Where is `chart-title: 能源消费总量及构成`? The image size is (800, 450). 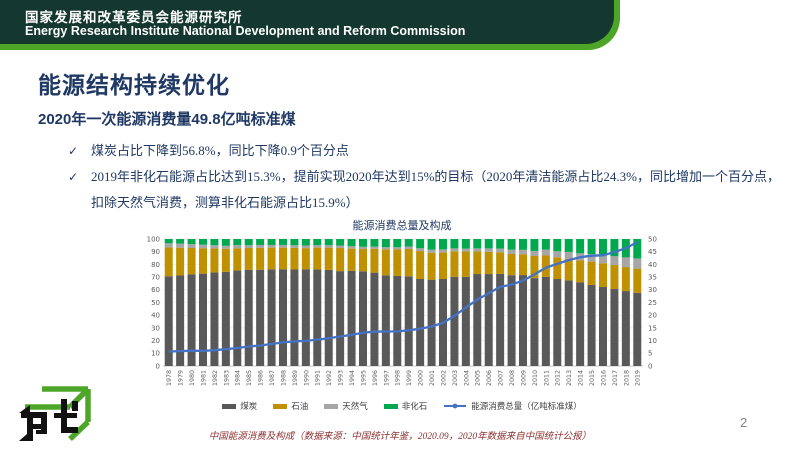
chart-title: 能源消费总量及构成 is located at coordinates (402, 226).